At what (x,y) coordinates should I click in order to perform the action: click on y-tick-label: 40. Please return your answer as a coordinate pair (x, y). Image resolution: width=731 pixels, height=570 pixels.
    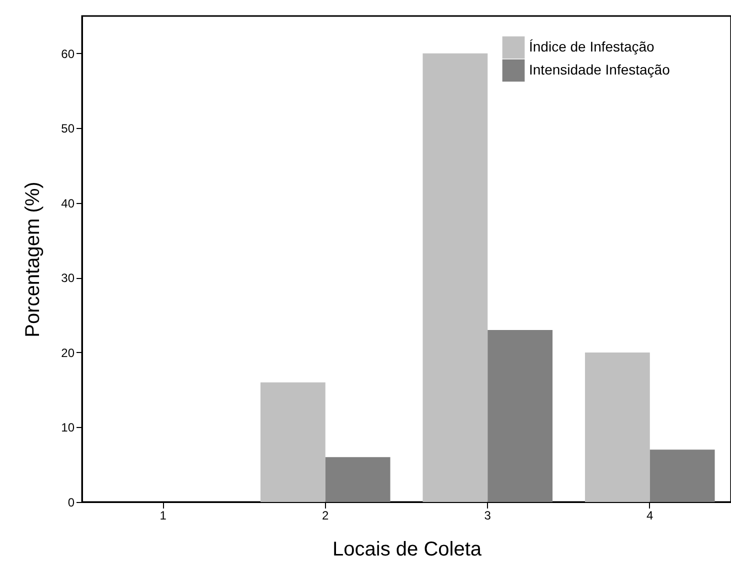
    Looking at the image, I should click on (68, 203).